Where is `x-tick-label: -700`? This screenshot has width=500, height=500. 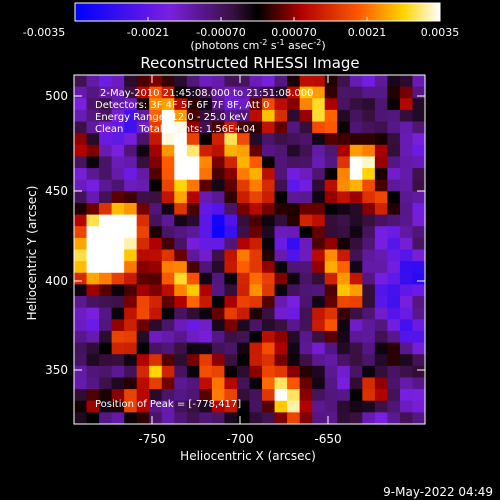 x-tick-label: -700 is located at coordinates (239, 439).